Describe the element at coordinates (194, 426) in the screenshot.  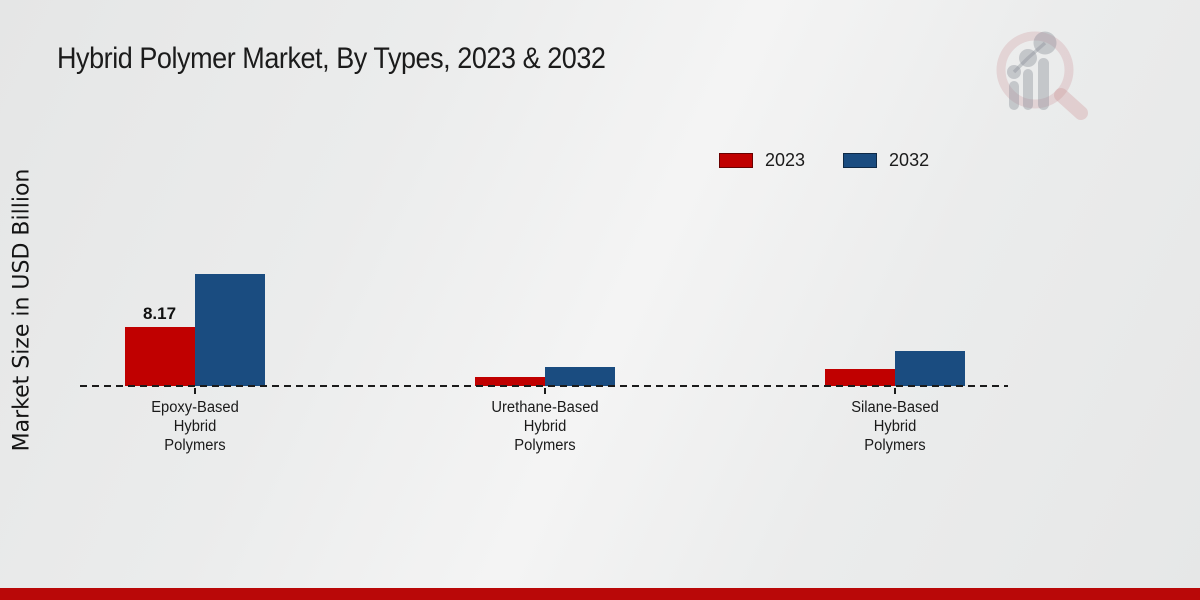
I see `category-label: Epoxy-Based Hybrid Polymers` at that location.